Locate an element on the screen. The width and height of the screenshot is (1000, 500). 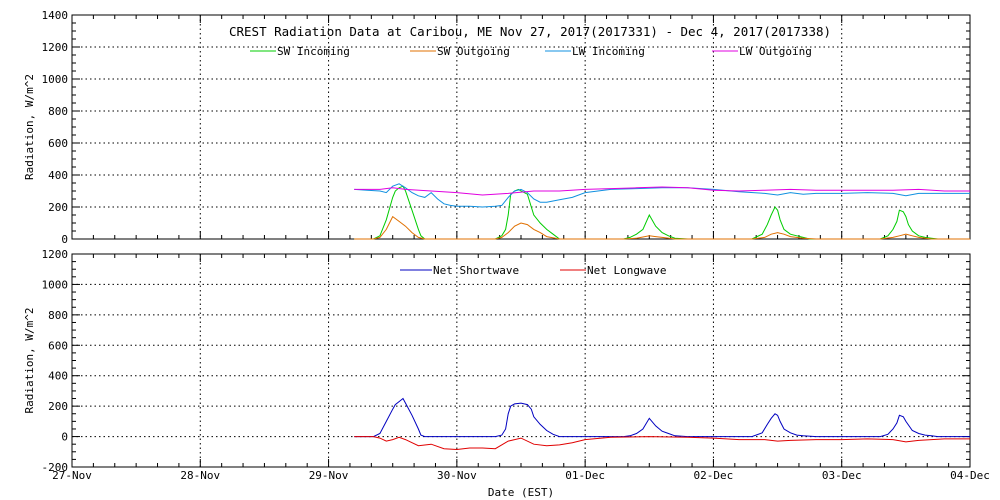
legend-label: LW Incoming is located at coordinates (608, 51).